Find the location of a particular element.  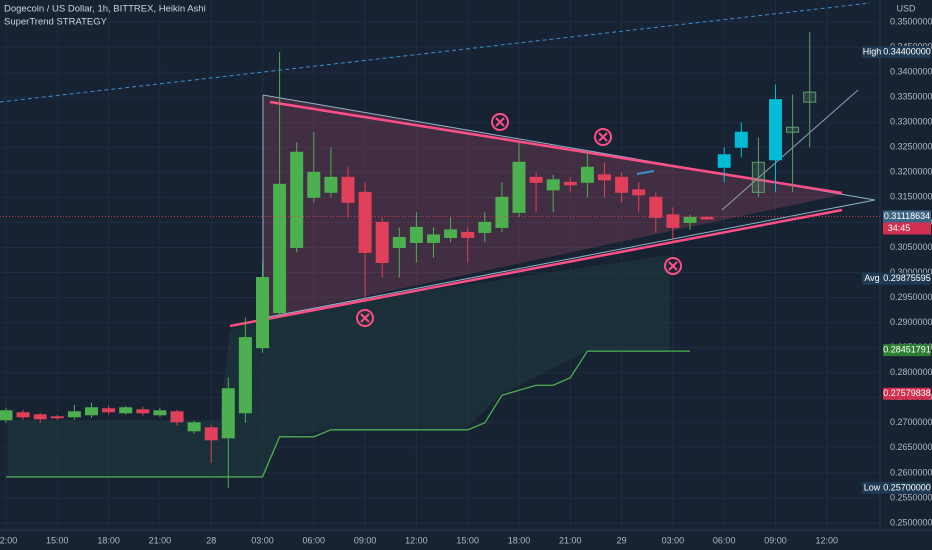

x-tick-label: 15:00 is located at coordinates (57, 540).